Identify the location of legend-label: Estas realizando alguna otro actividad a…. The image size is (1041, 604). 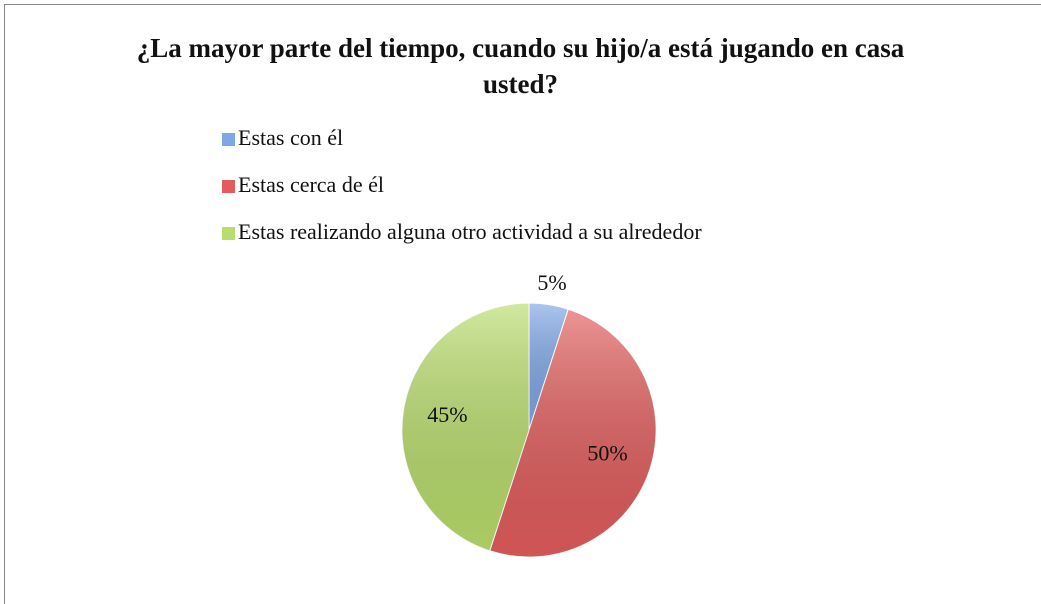
(470, 231).